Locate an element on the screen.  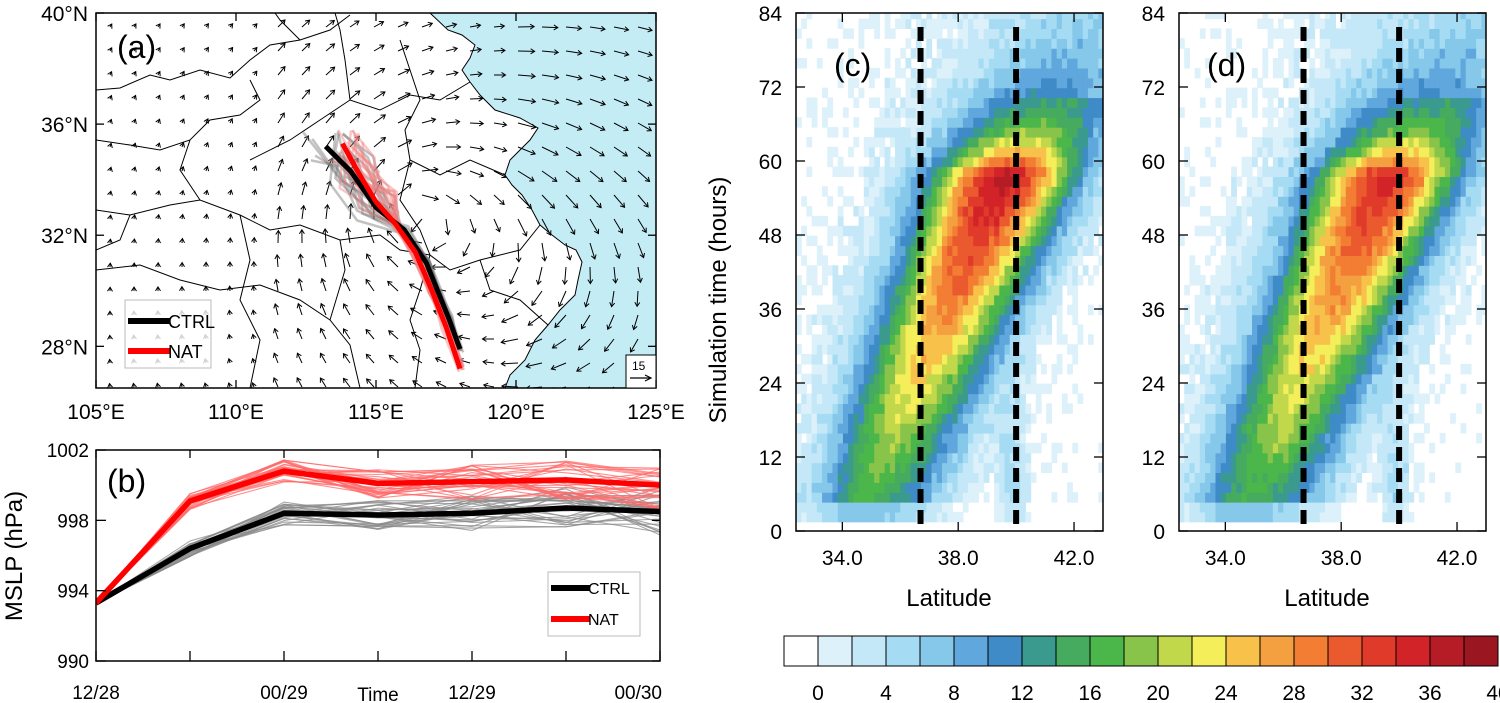
panel-a-ytick-label: 36°N is located at coordinates (64, 125).